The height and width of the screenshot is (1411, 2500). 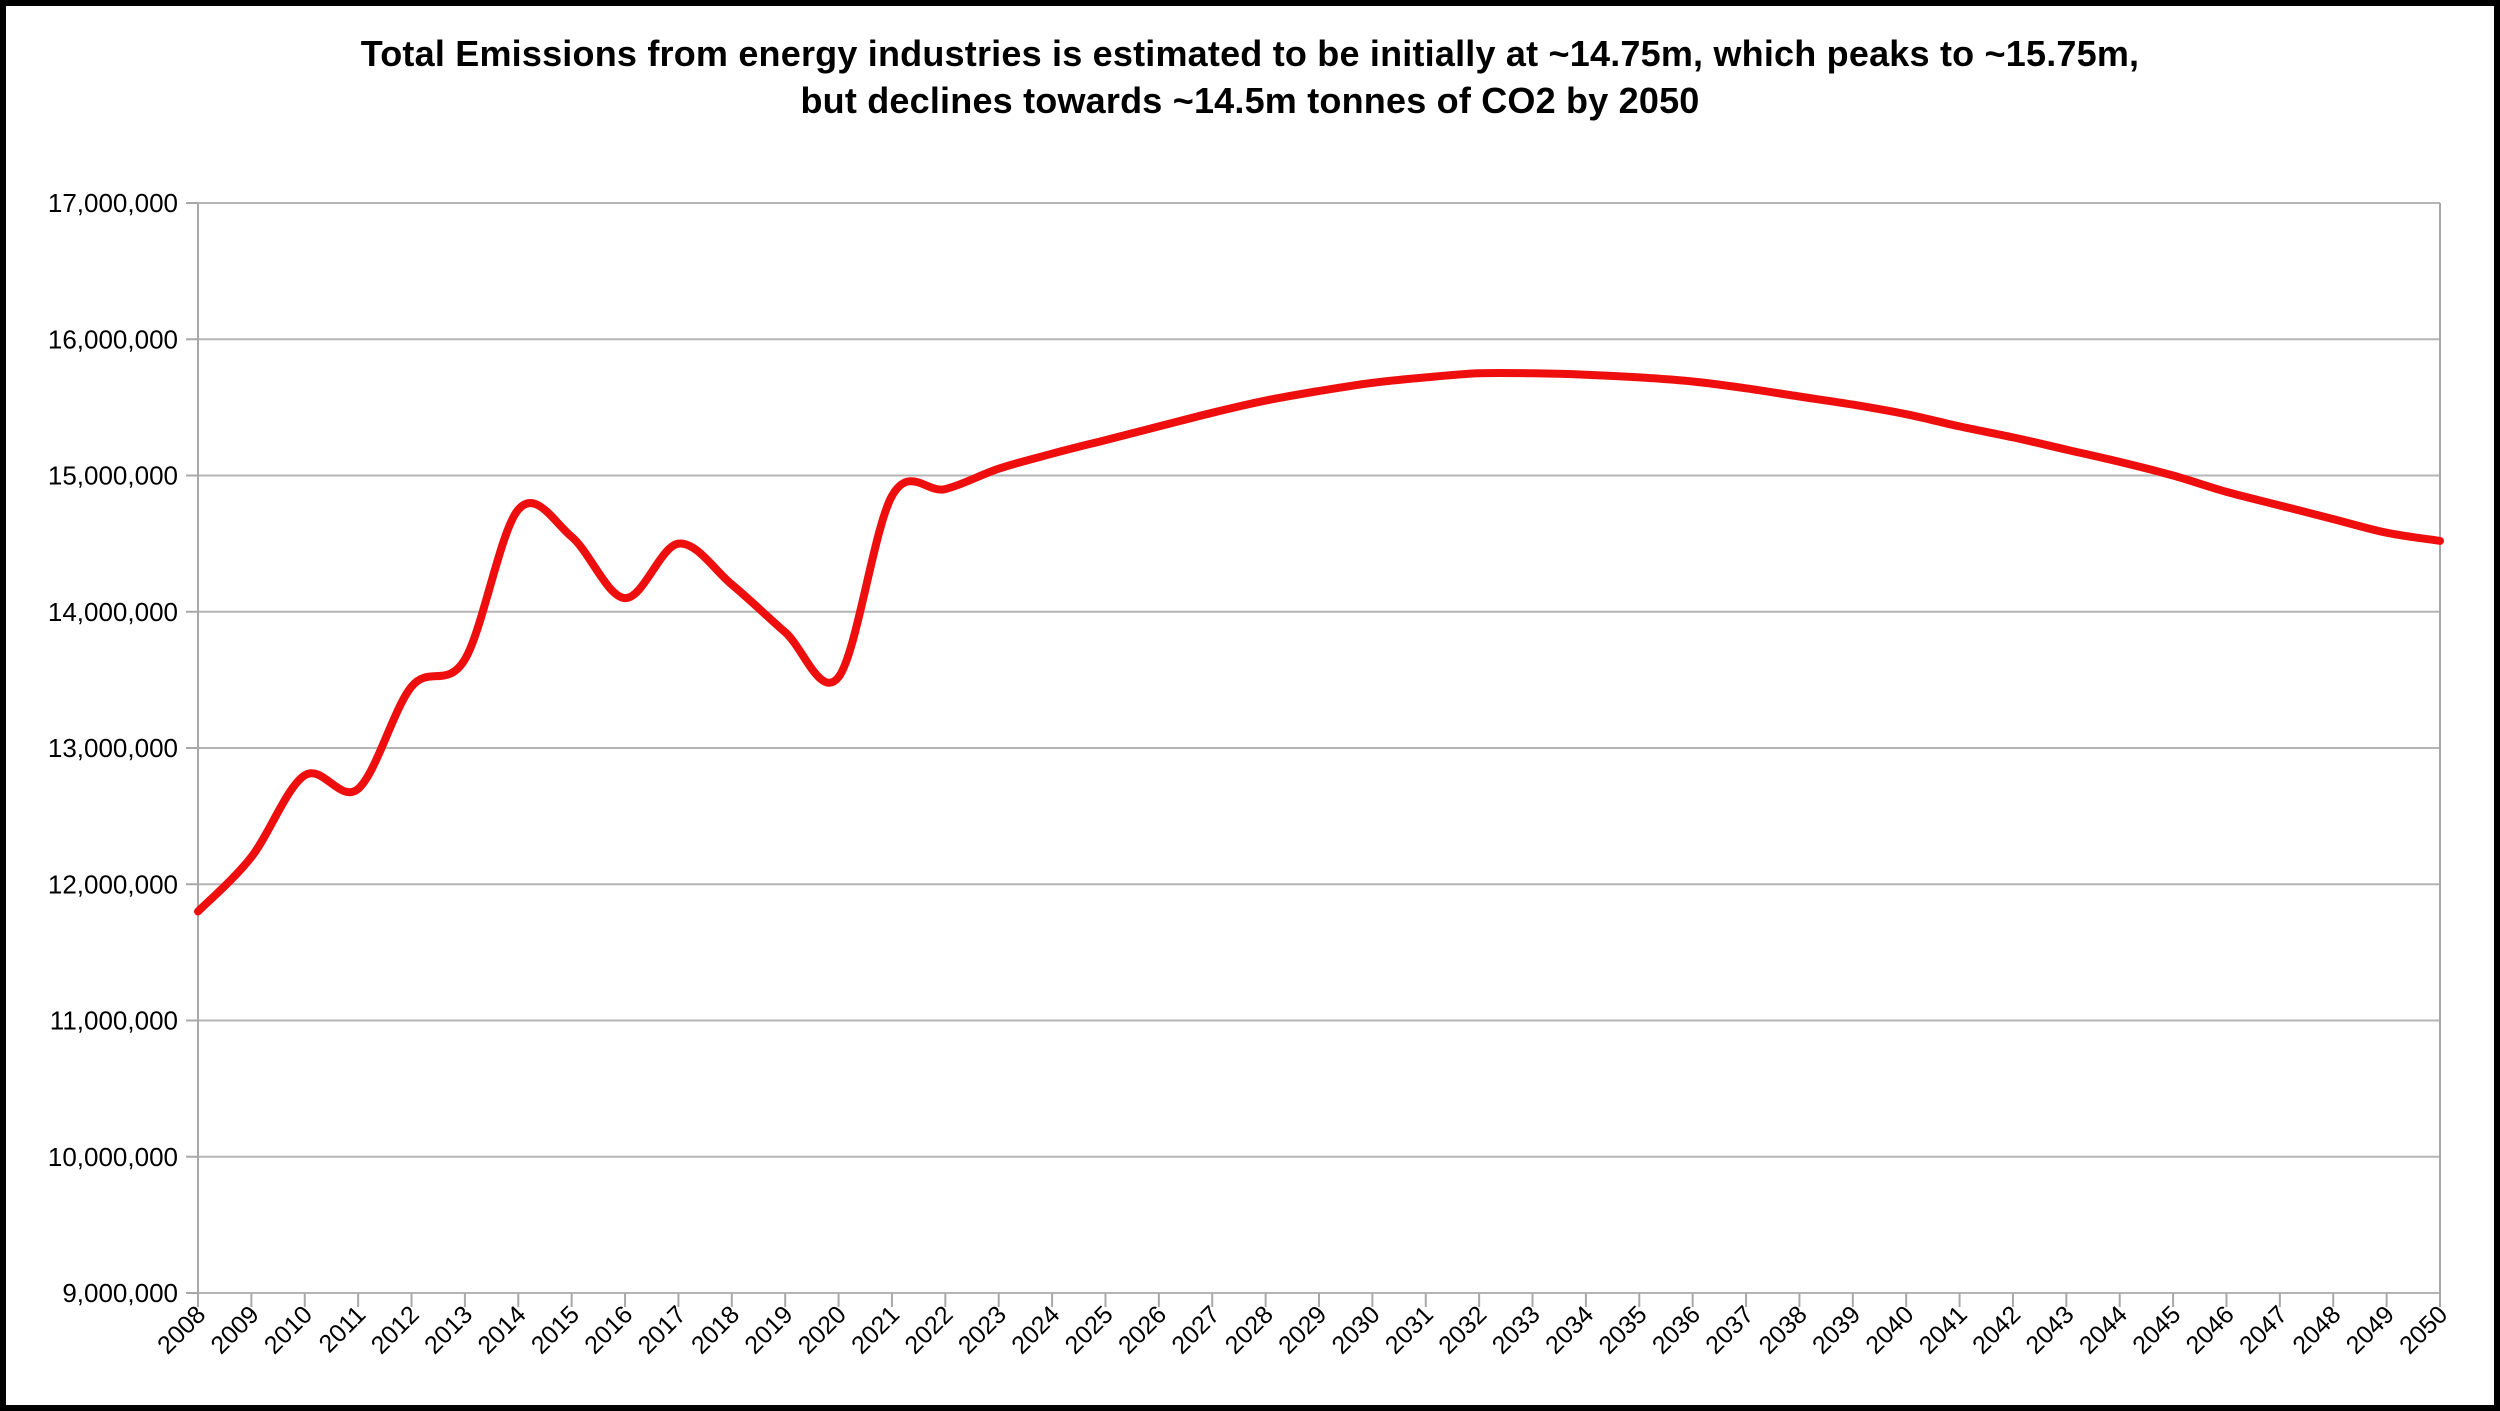 What do you see at coordinates (1409, 1329) in the screenshot?
I see `x-axis-label: 2031` at bounding box center [1409, 1329].